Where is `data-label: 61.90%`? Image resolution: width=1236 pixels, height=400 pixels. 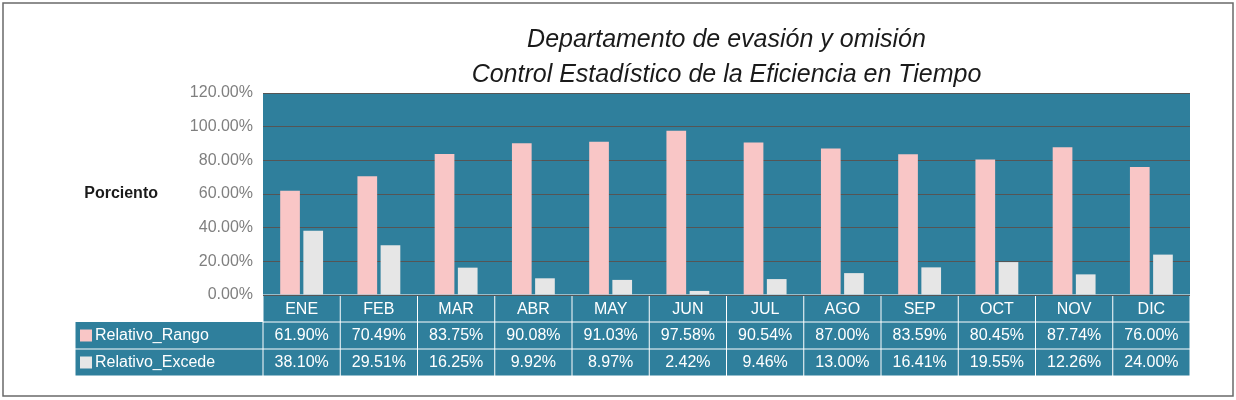
data-label: 61.90% is located at coordinates (301, 334).